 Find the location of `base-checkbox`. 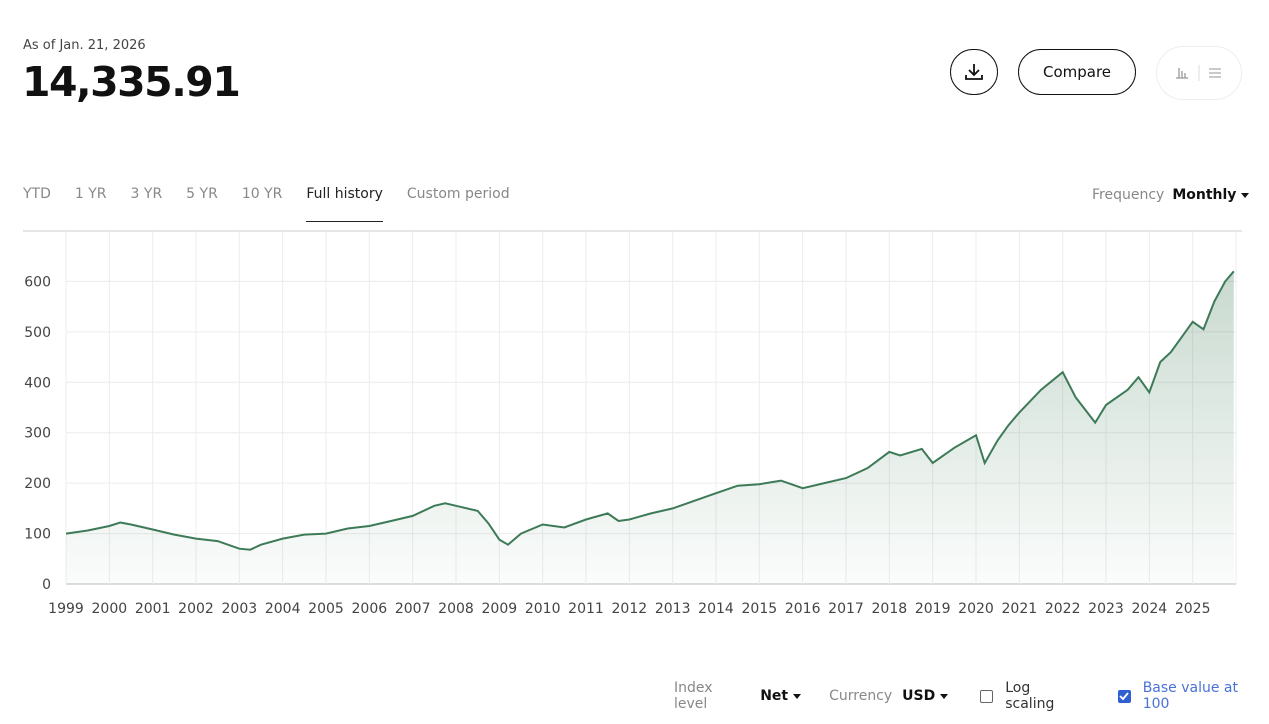

base-checkbox is located at coordinates (1124, 696).